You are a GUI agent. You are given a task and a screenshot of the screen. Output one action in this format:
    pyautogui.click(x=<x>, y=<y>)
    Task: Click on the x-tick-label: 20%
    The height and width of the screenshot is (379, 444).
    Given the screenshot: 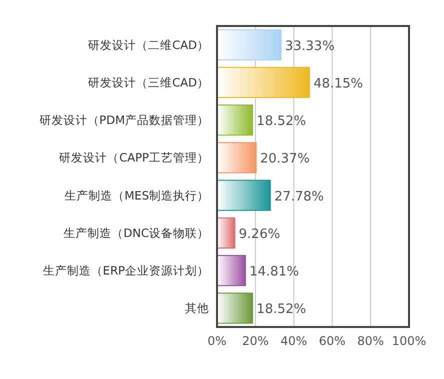 What is the action you would take?
    pyautogui.click(x=255, y=341)
    